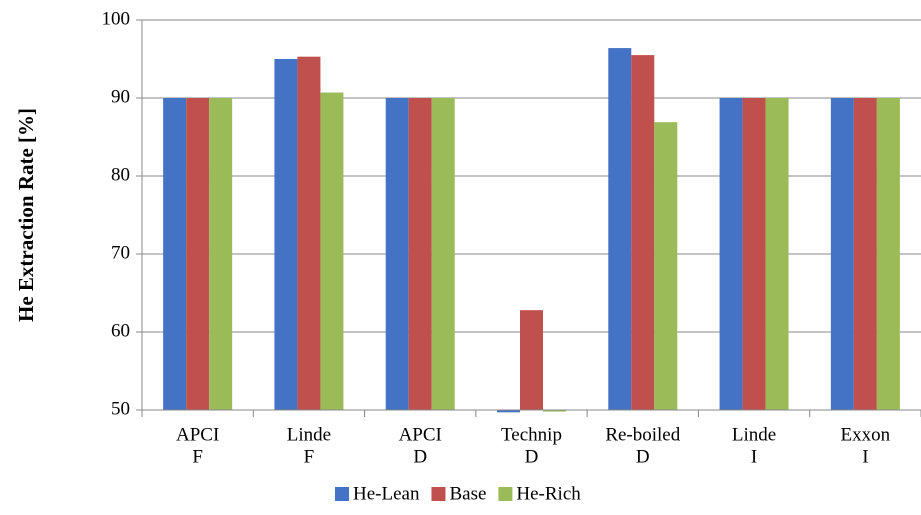 The height and width of the screenshot is (515, 921). What do you see at coordinates (120, 96) in the screenshot?
I see `y-tick-label: 90` at bounding box center [120, 96].